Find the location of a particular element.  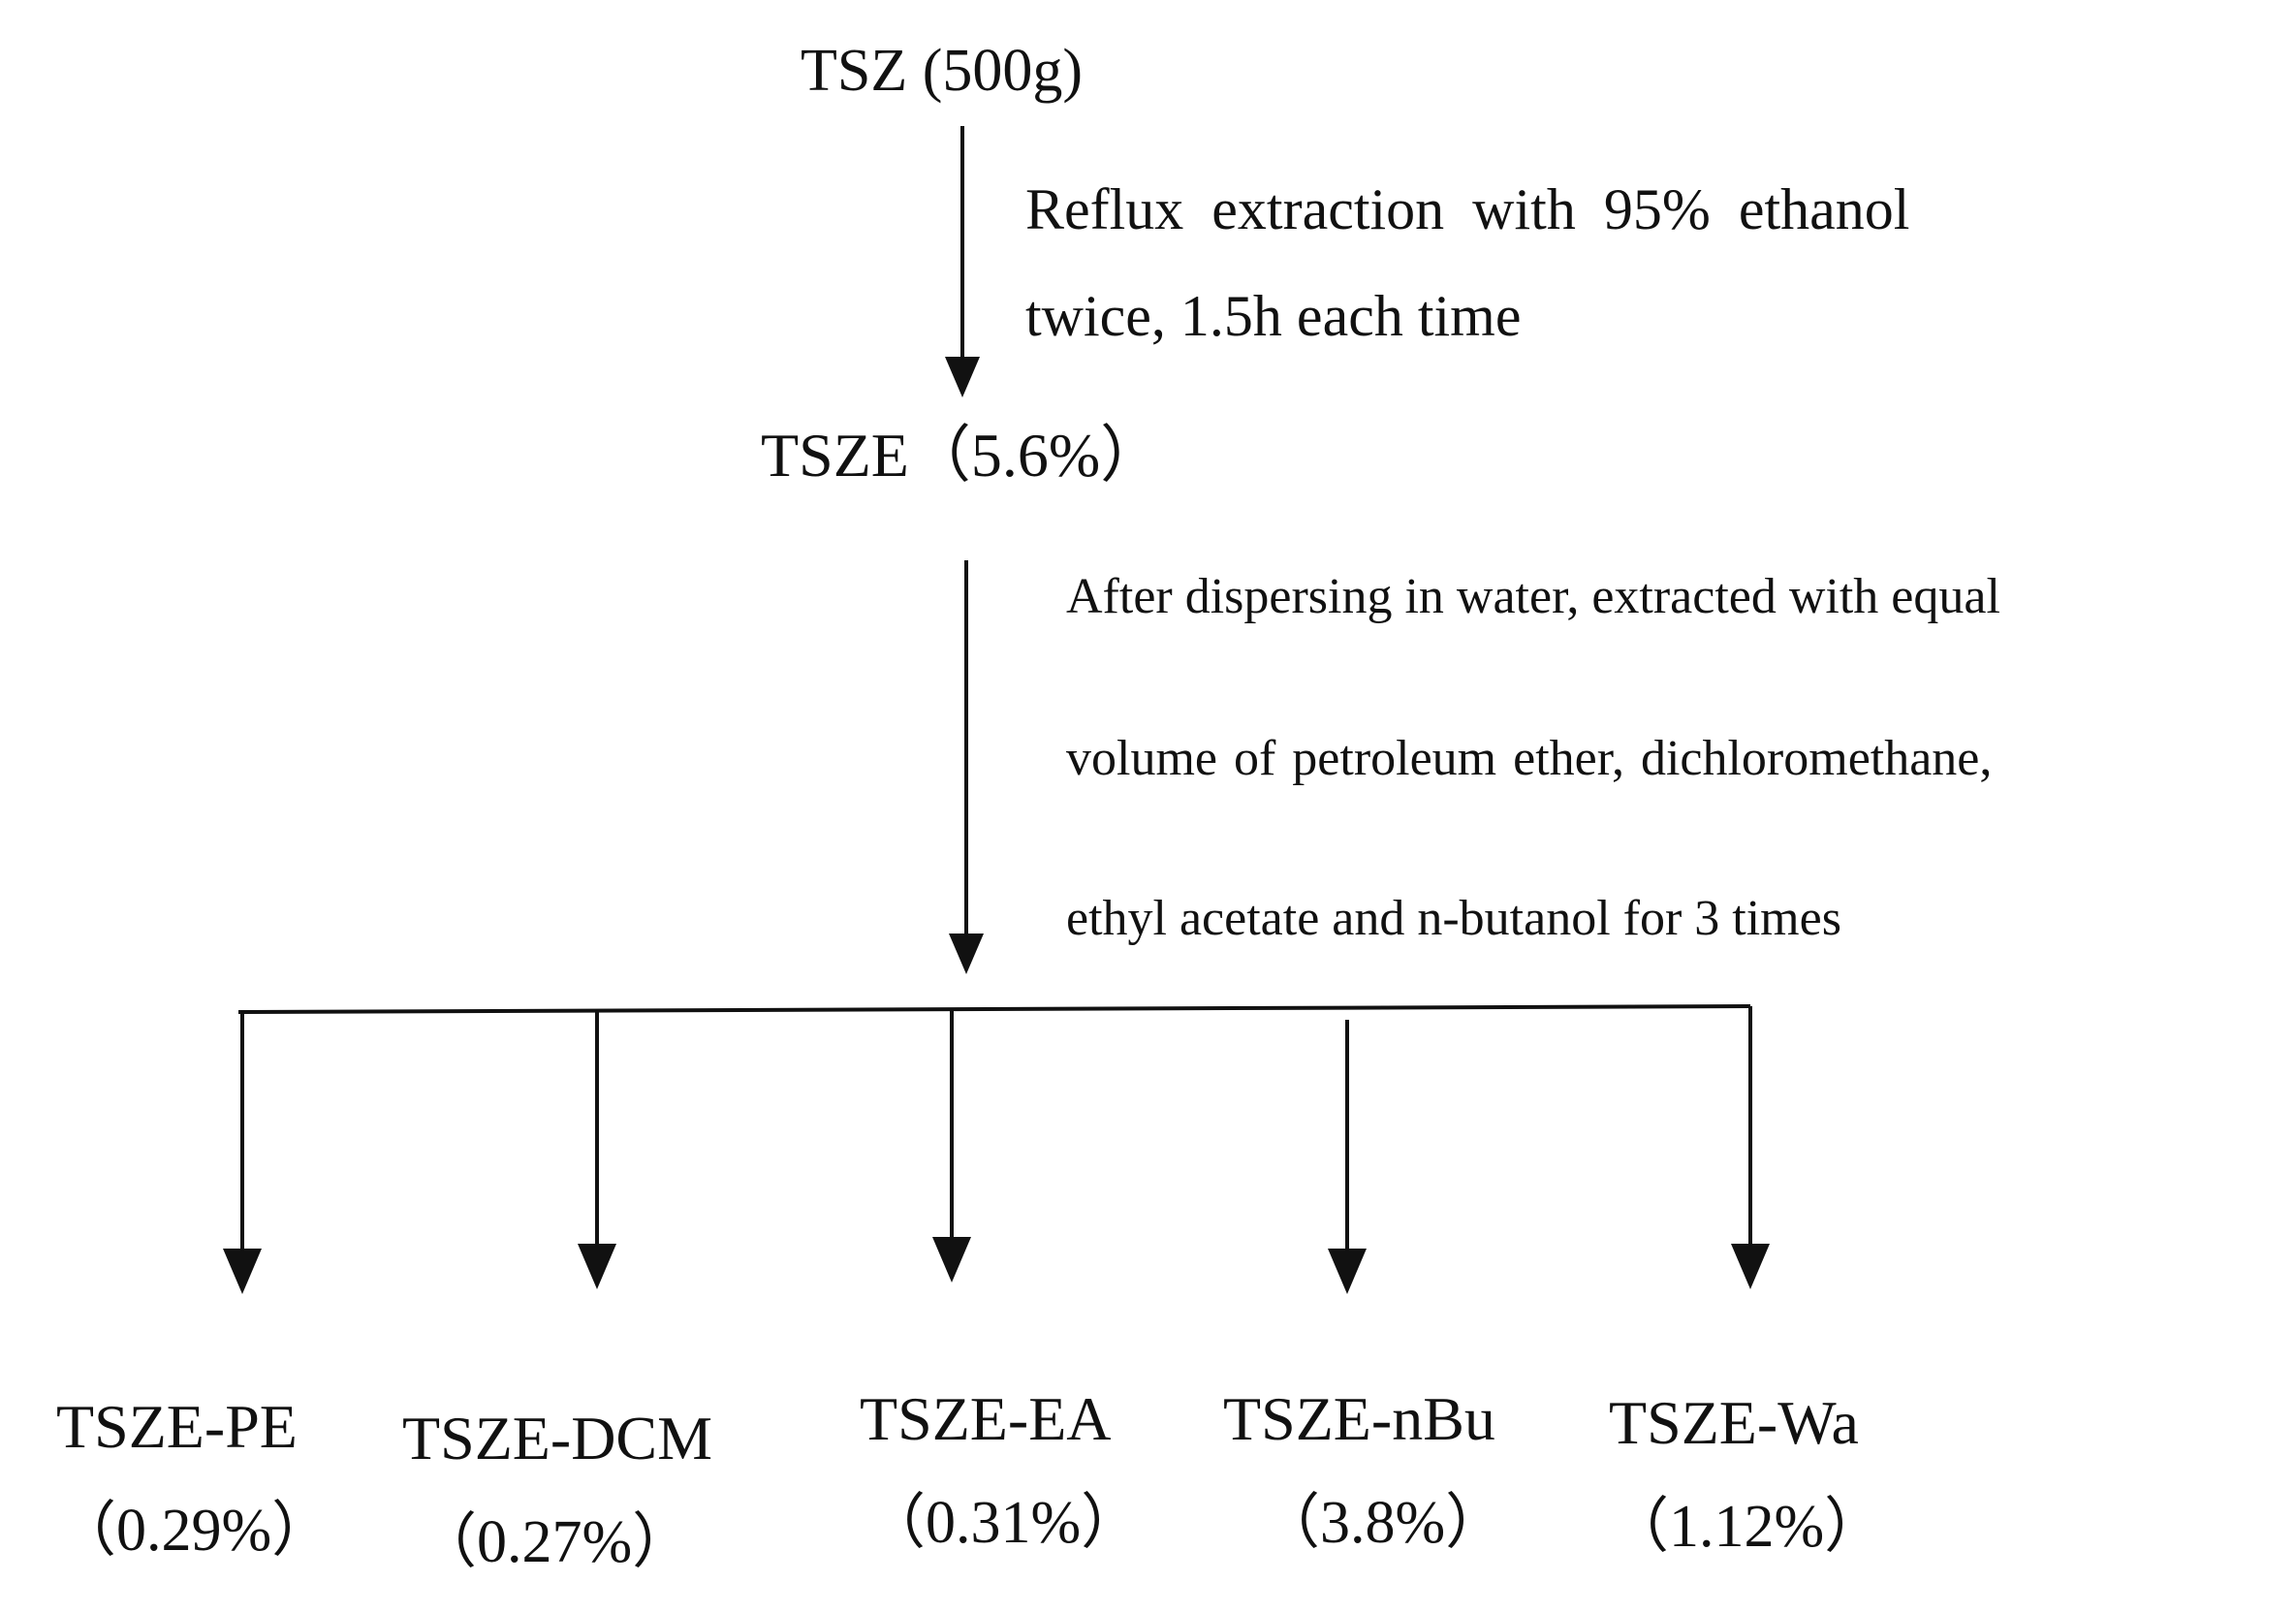

arrowhead-branch-wa is located at coordinates (1750, 1267).